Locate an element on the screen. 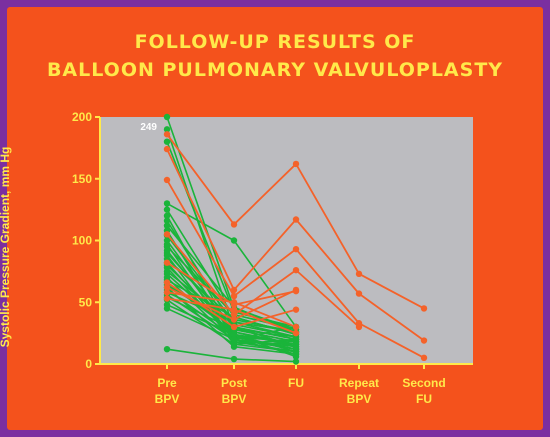 The image size is (550, 437). x-tick-label: Second is located at coordinates (423, 383).